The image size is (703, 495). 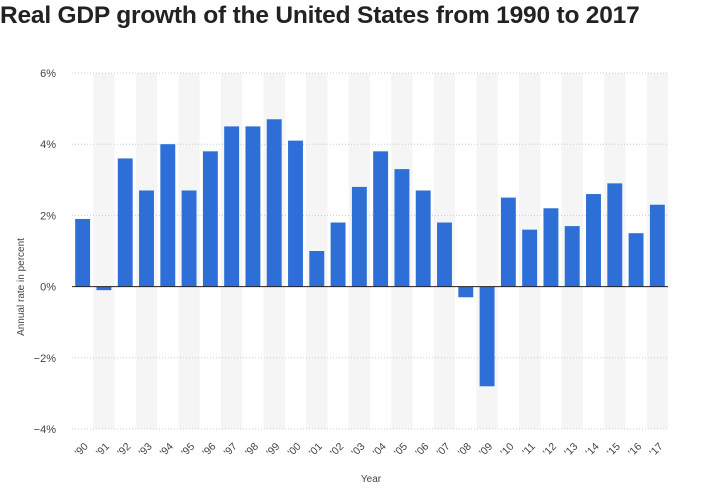 I want to click on x-tick-label: '93, so click(x=145, y=450).